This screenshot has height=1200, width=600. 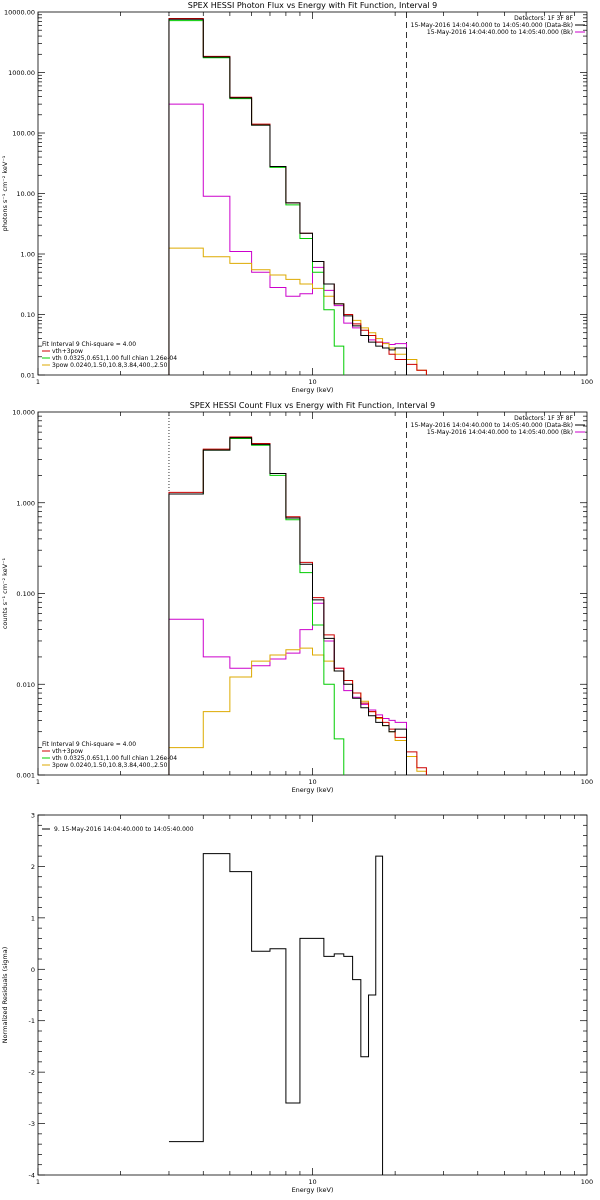 What do you see at coordinates (23, 413) in the screenshot?
I see `y-tick-label: 10.000` at bounding box center [23, 413].